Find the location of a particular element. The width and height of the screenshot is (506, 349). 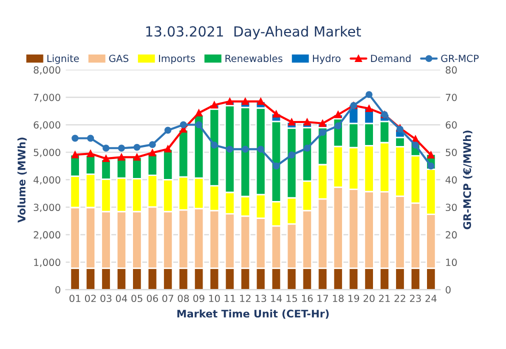

x-tick-label: 18 is located at coordinates (338, 298).